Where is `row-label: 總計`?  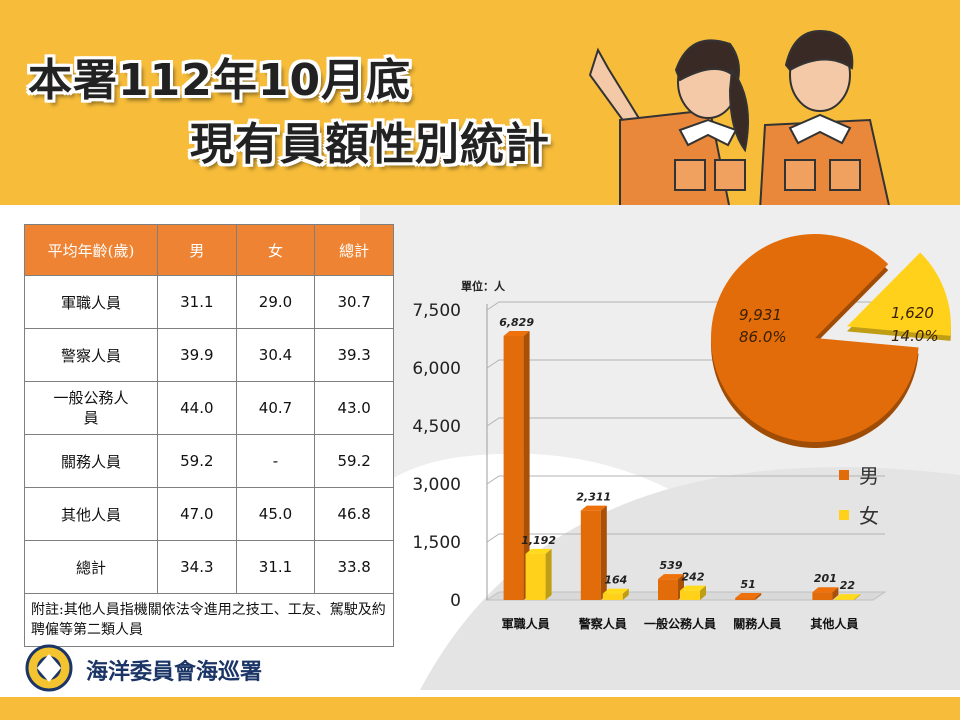
row-label: 總計 is located at coordinates (91, 567).